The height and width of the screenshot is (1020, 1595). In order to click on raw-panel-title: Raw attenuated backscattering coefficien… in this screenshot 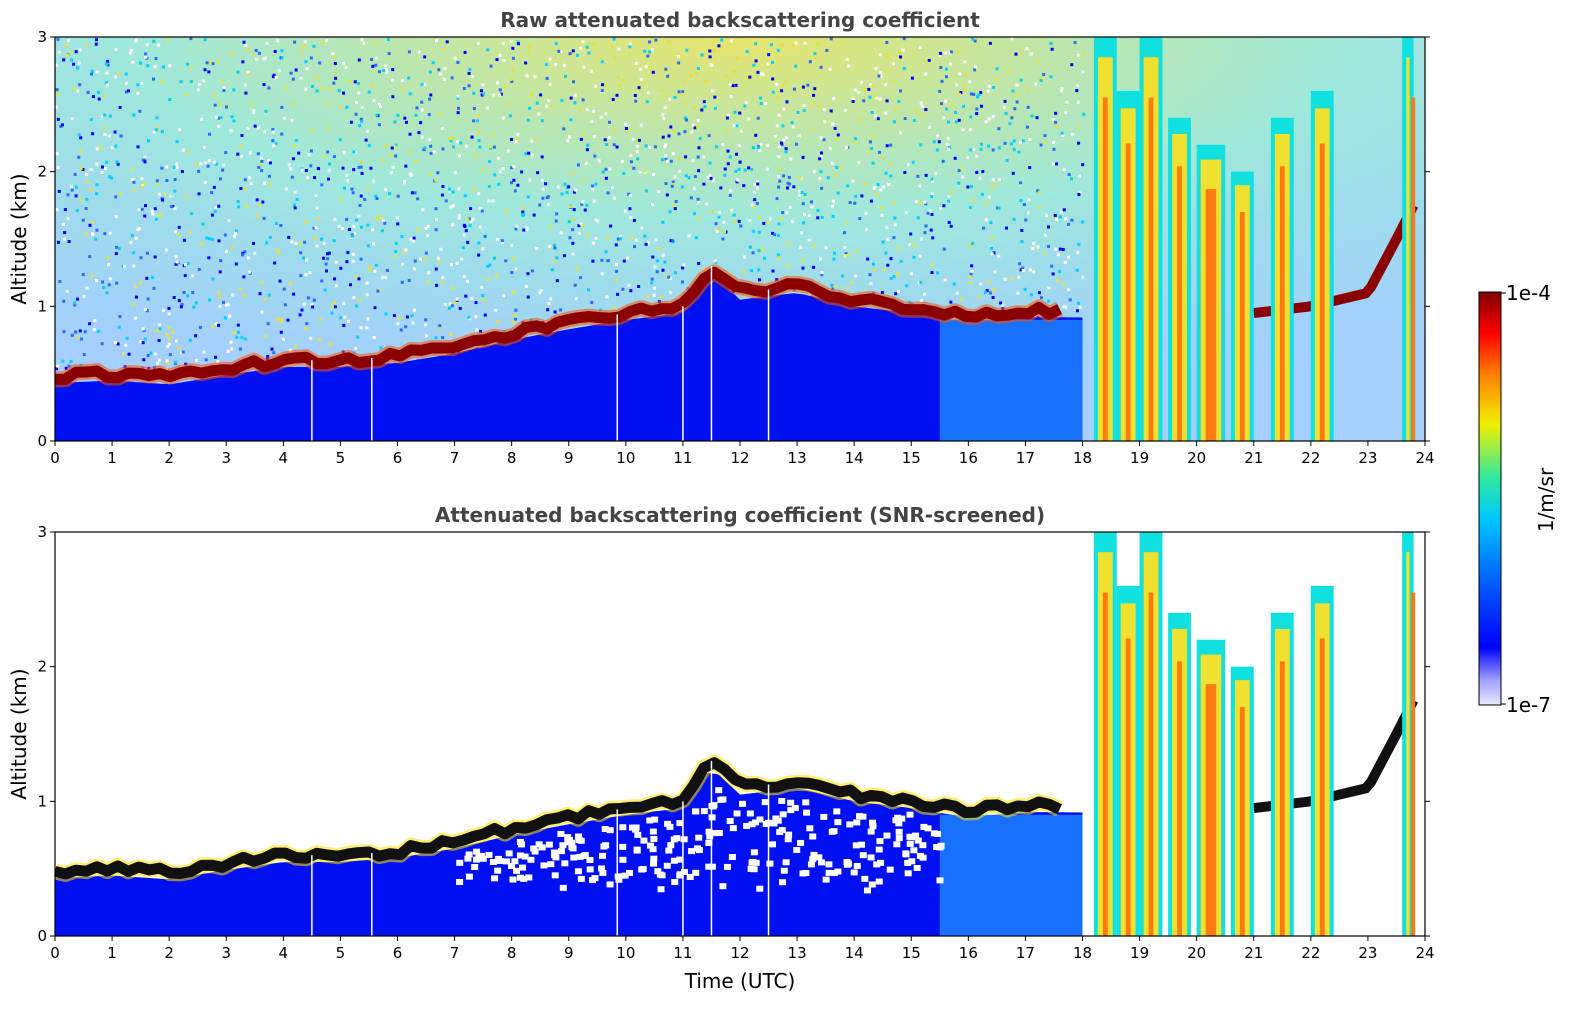, I will do `click(740, 20)`.